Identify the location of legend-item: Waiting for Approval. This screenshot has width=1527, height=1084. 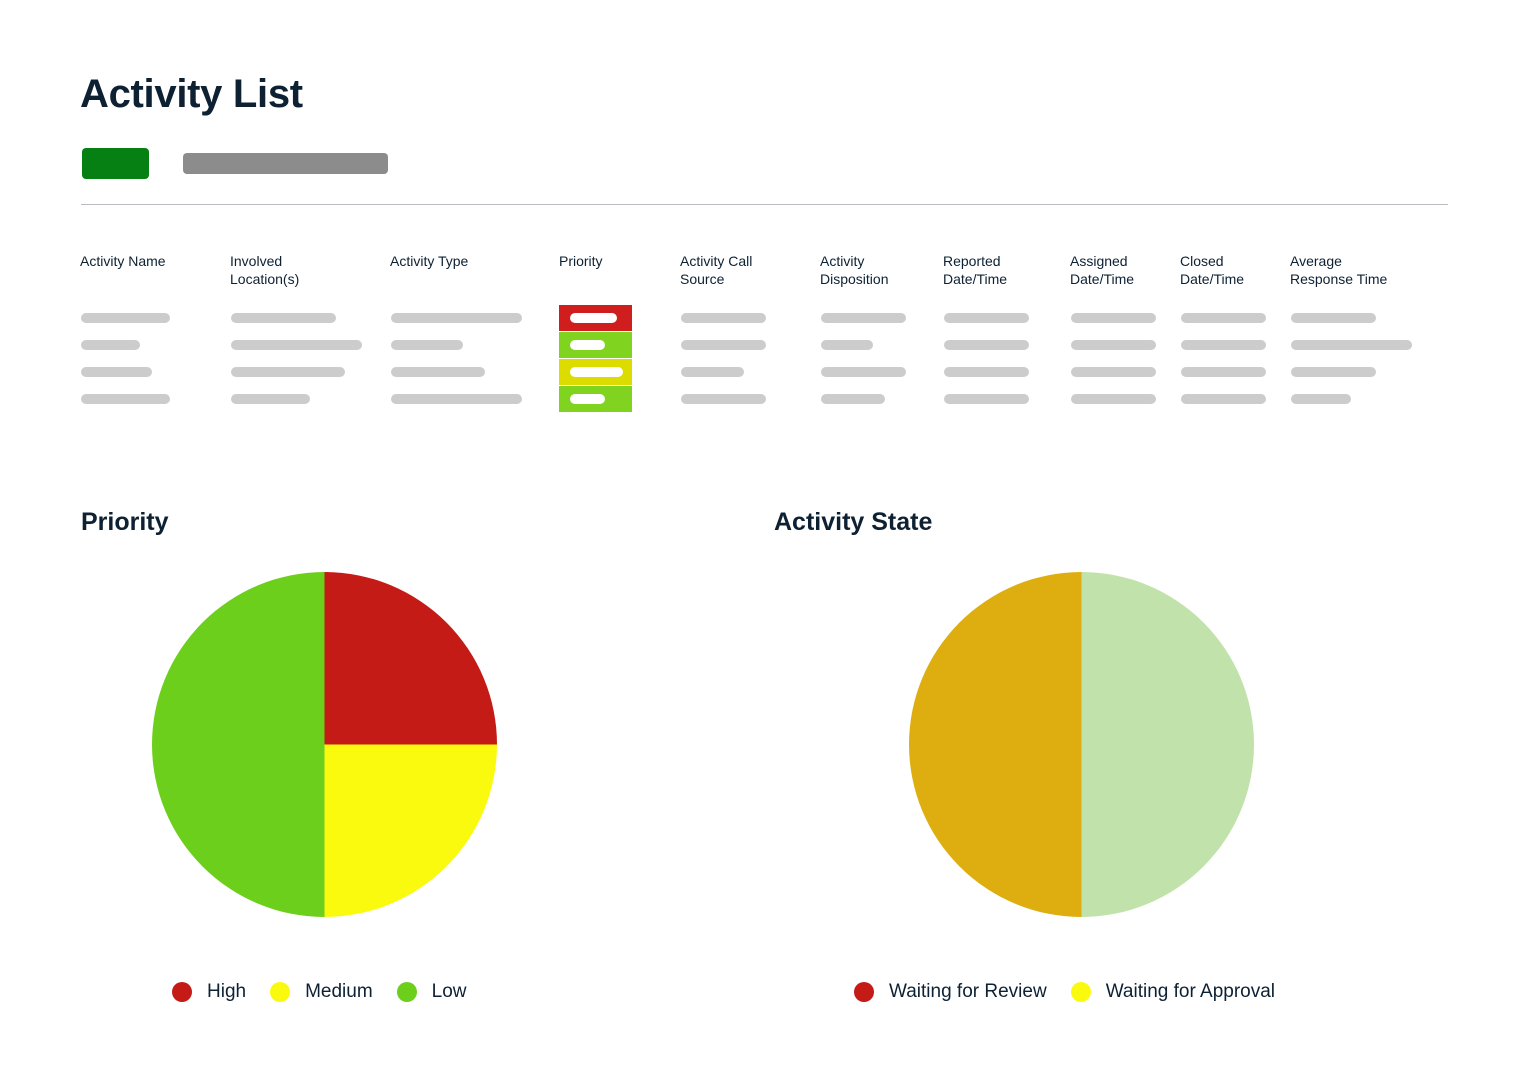
(1173, 992).